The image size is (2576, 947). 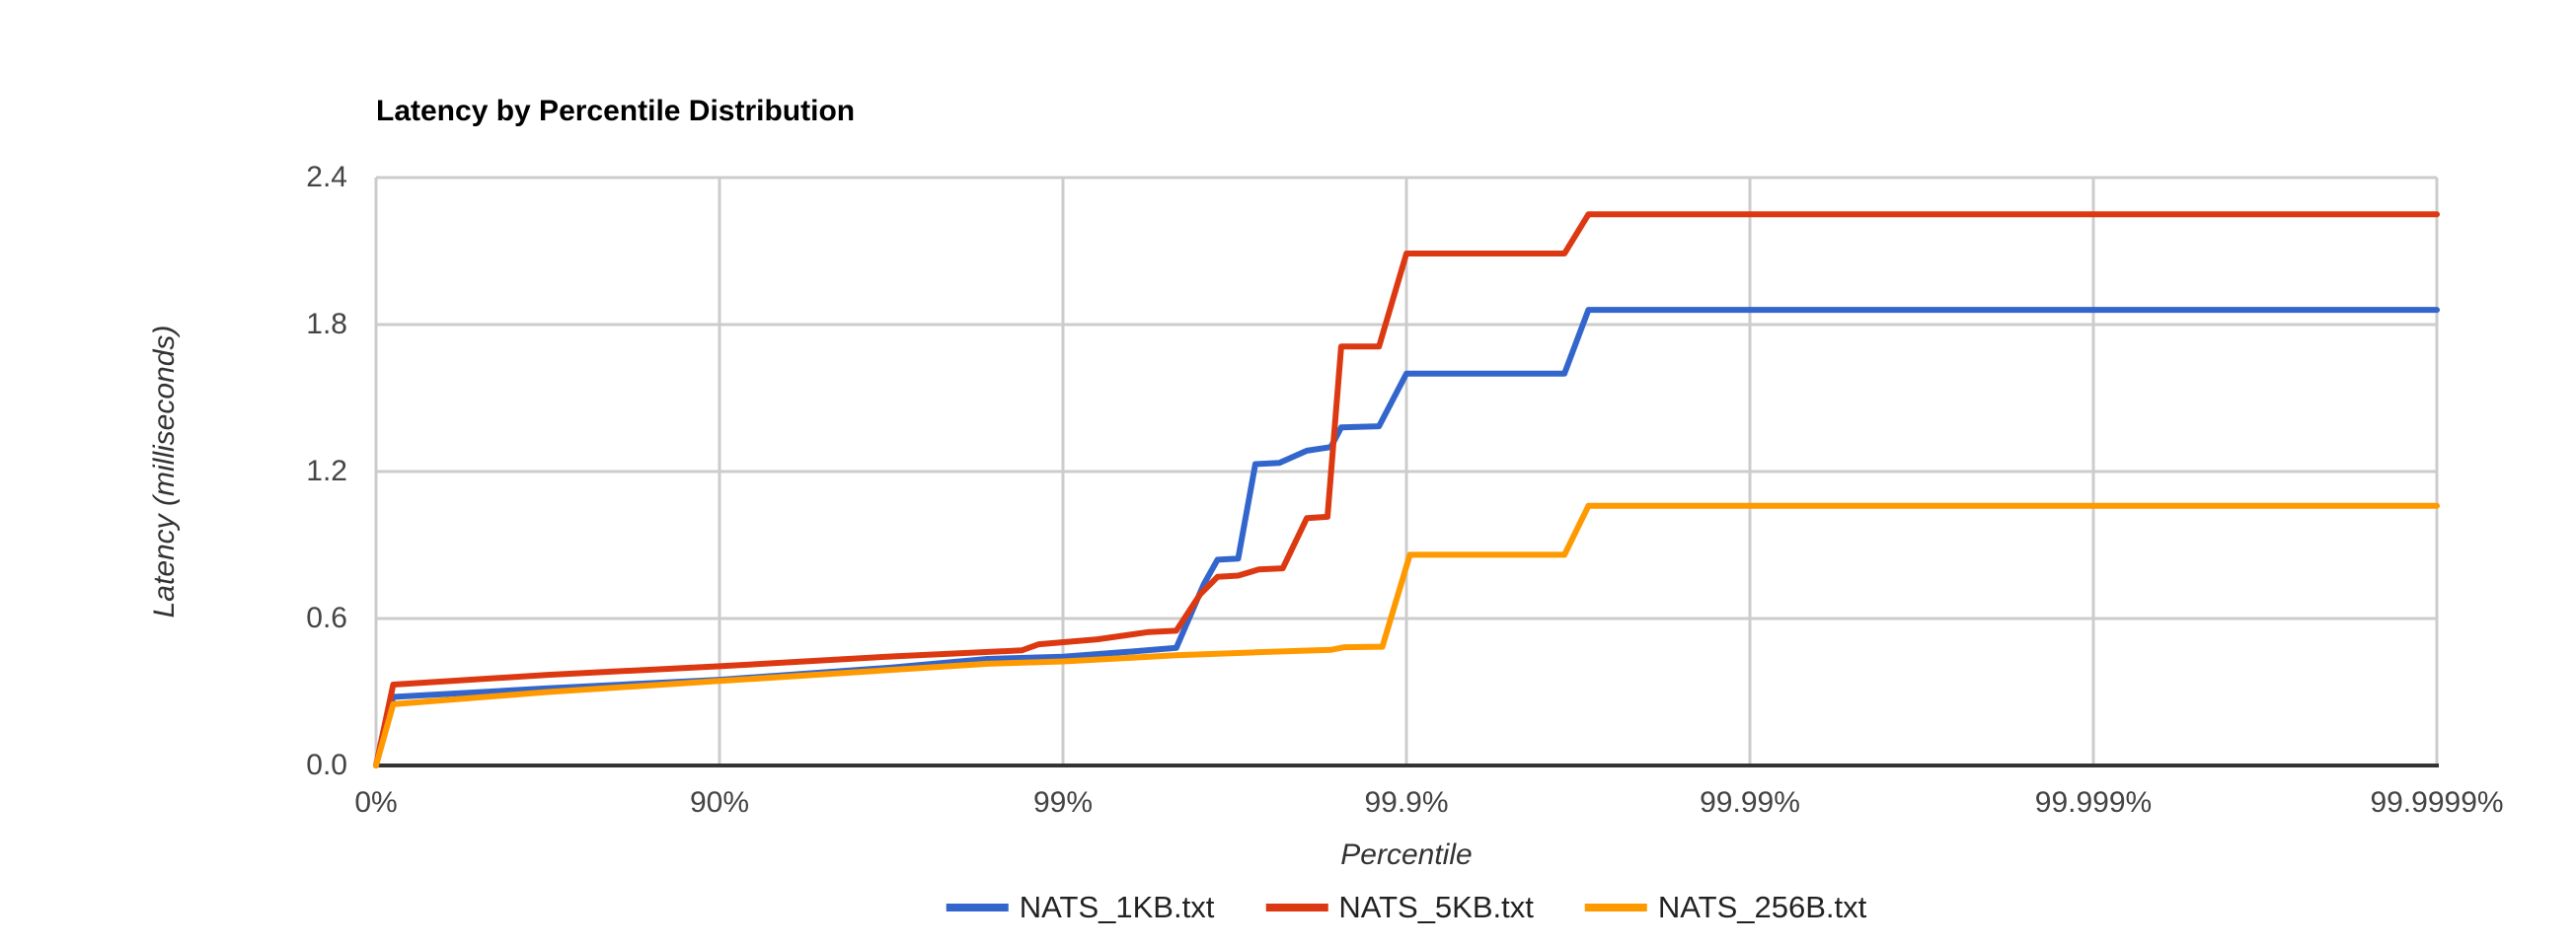 I want to click on x-tick-label-99-9999: 99.9999%, so click(x=2437, y=802).